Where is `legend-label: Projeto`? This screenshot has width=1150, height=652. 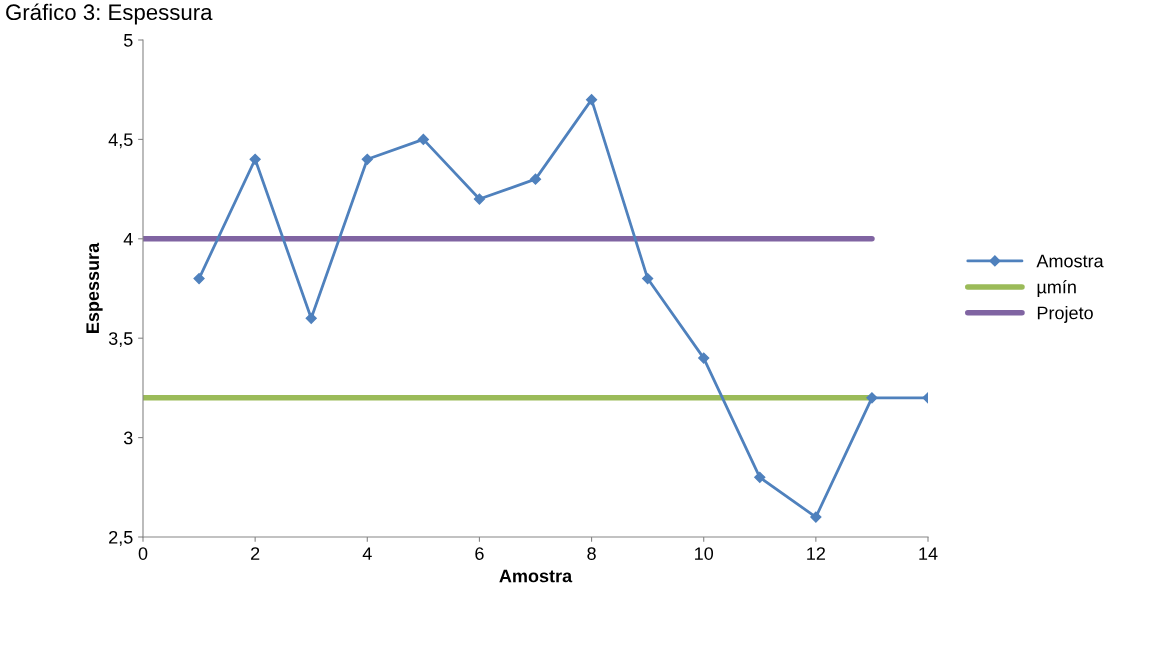
legend-label: Projeto is located at coordinates (1065, 314).